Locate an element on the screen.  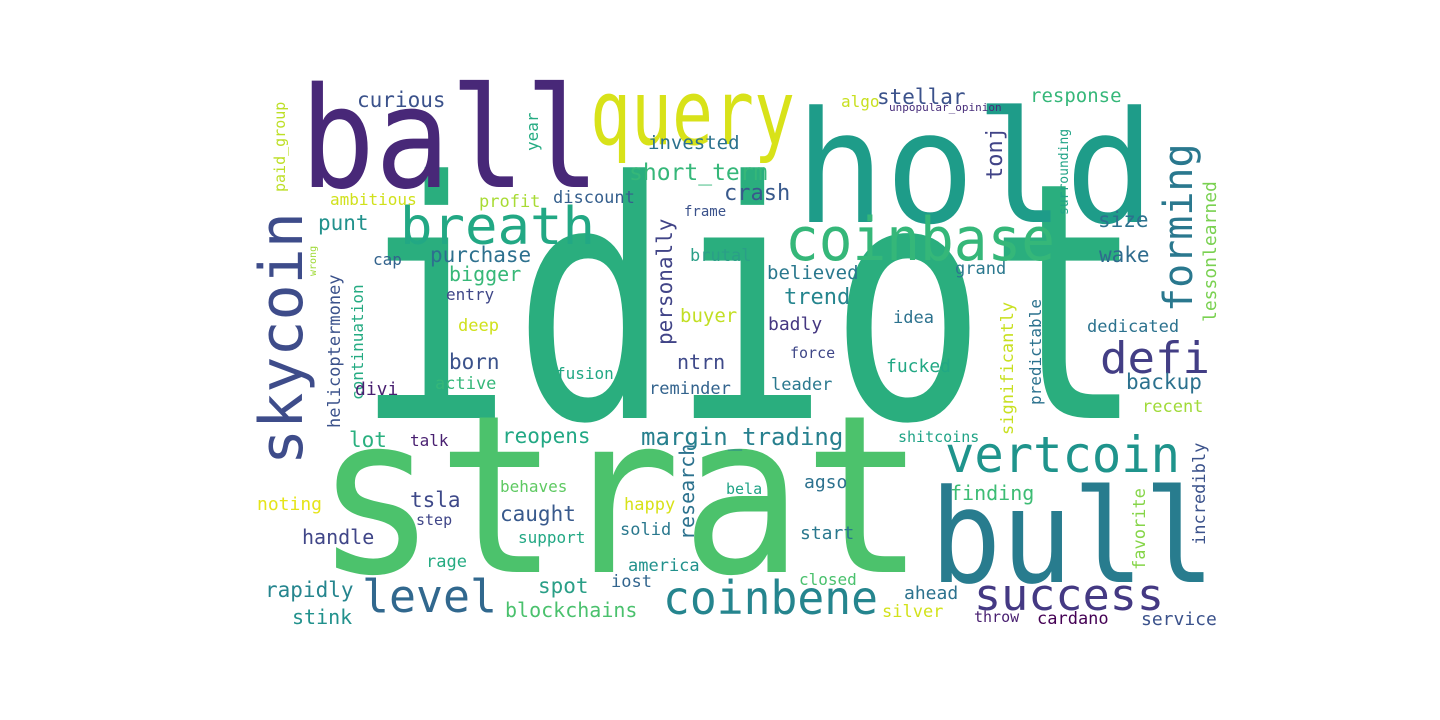
word-solid: solid is located at coordinates (645, 530).